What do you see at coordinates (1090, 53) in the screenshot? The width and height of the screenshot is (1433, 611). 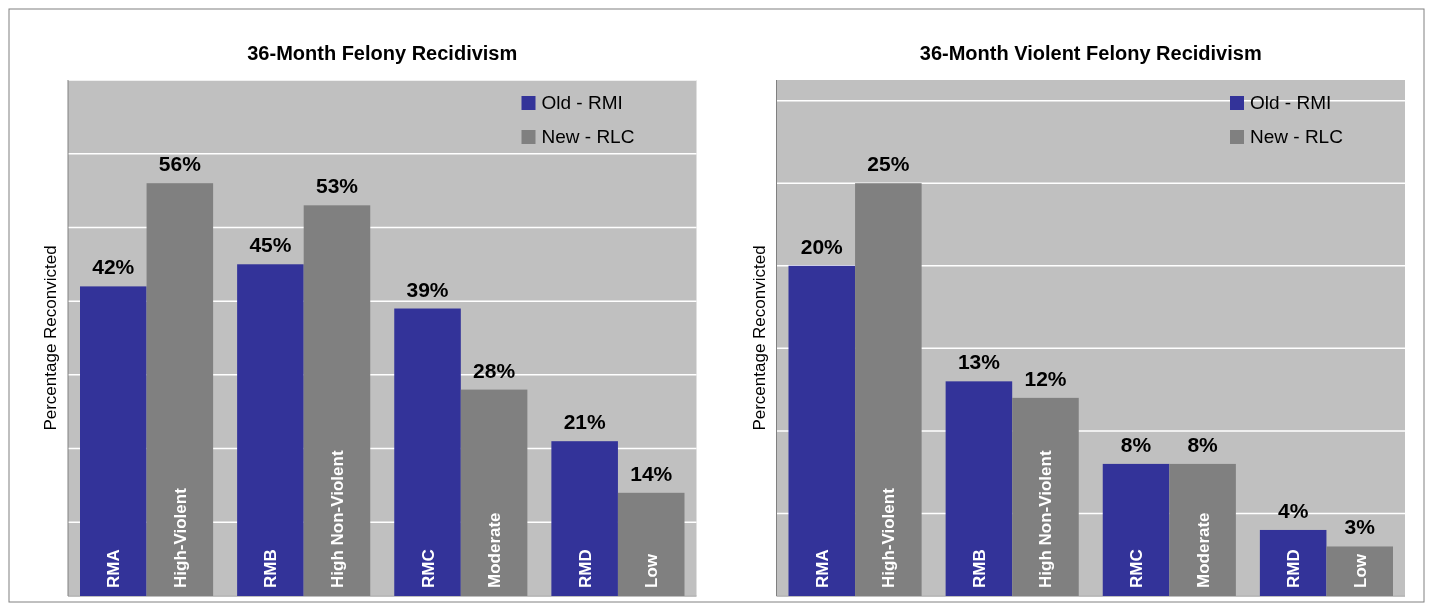 I see `chart-title: 36-Month Violent Felony Recidivism` at bounding box center [1090, 53].